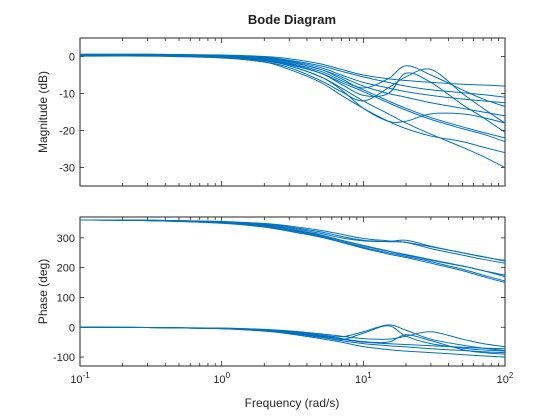 The height and width of the screenshot is (420, 560). I want to click on x-tick-label: 10⁰, so click(221, 378).